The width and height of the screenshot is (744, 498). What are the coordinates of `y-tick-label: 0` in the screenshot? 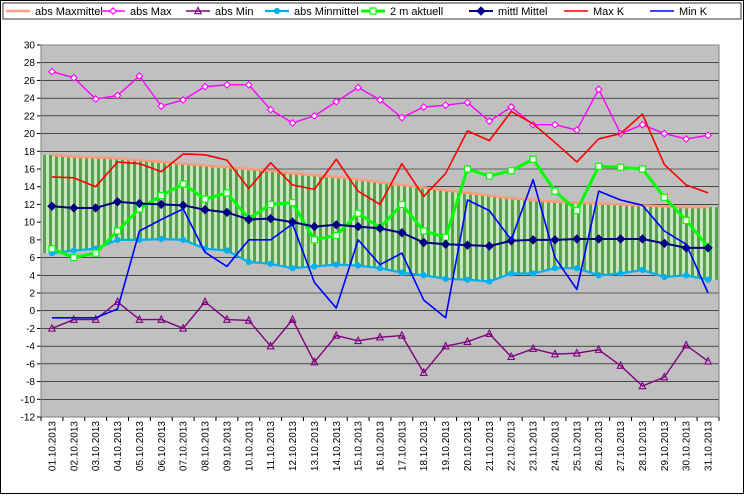 It's located at (32, 311).